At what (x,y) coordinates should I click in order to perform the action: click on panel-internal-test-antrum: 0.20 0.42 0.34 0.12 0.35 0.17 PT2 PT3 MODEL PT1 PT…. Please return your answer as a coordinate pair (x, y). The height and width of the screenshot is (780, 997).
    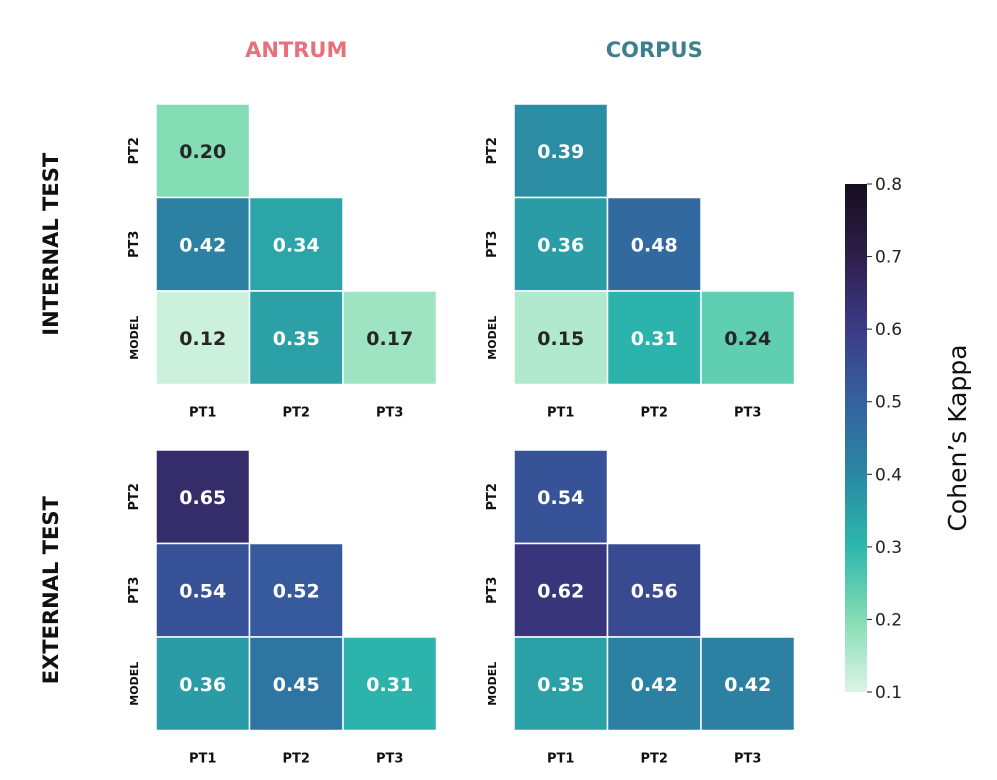
    Looking at the image, I should click on (282, 262).